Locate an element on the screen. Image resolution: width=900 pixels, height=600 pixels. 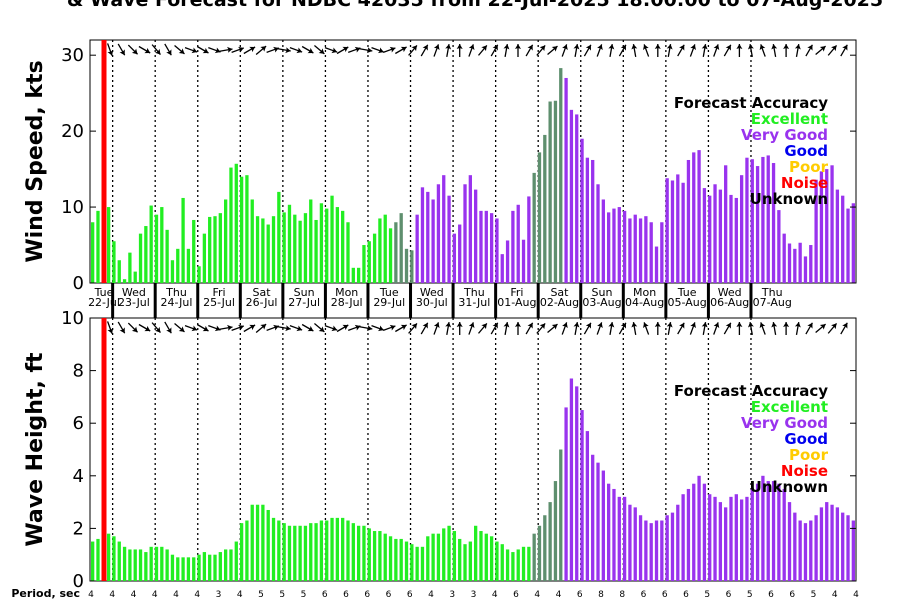
date-label: 31-Jul is located at coordinates (474, 302).